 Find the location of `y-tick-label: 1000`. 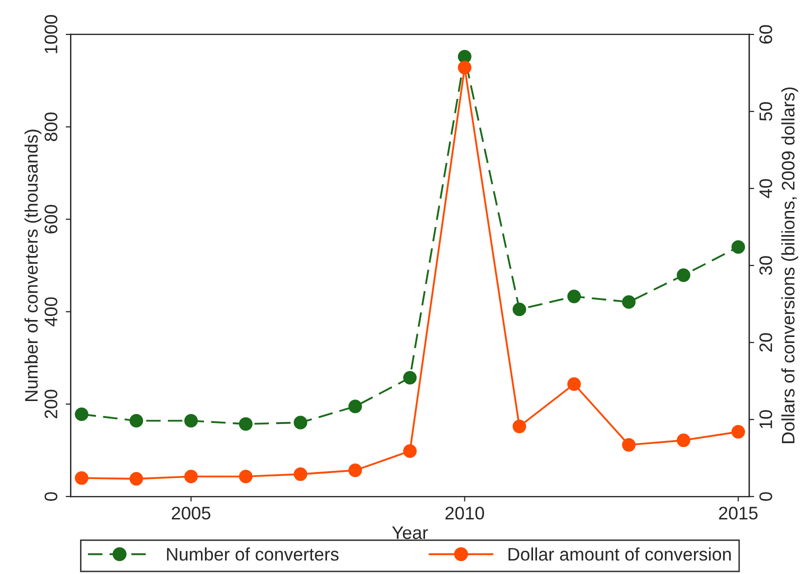

y-tick-label: 1000 is located at coordinates (51, 34).